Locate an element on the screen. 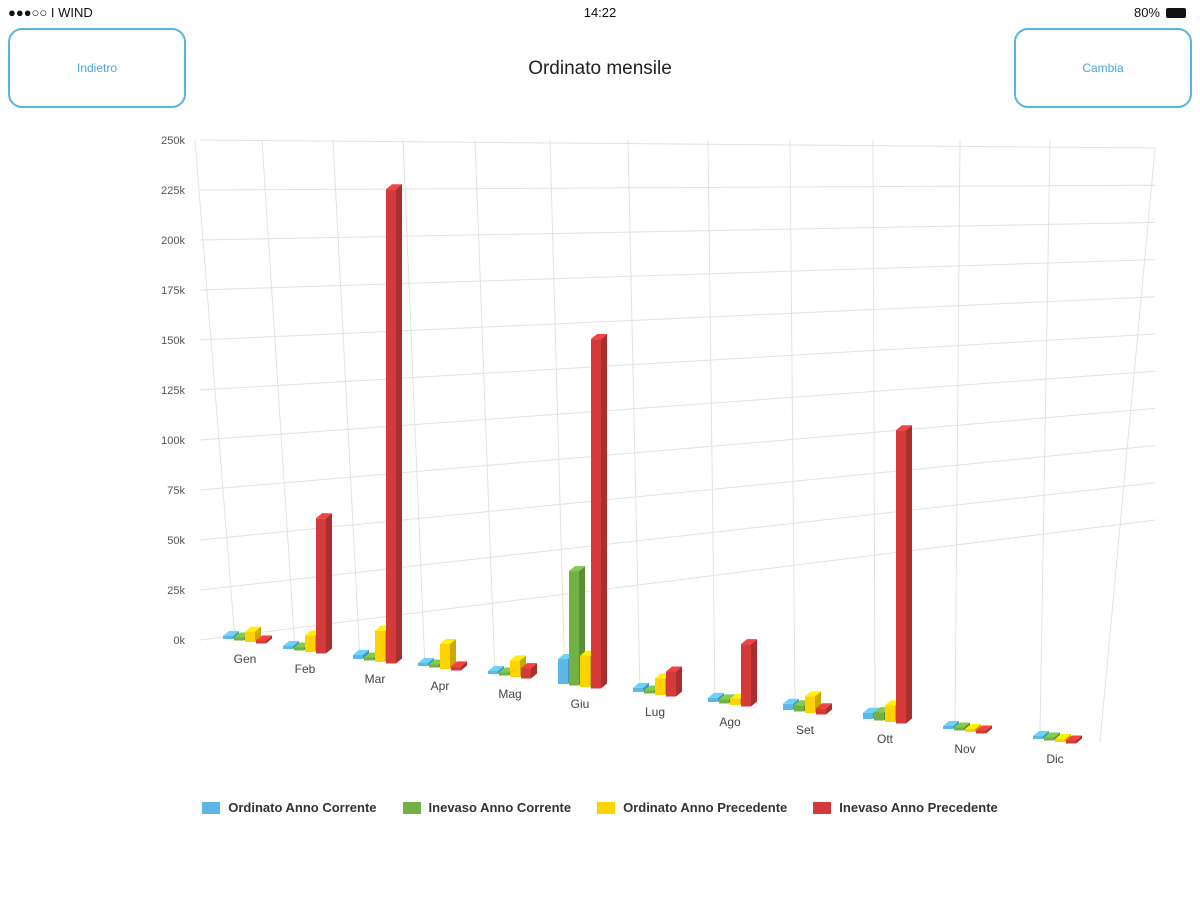 The width and height of the screenshot is (1200, 900). x-tick-label: Dic is located at coordinates (1054, 759).